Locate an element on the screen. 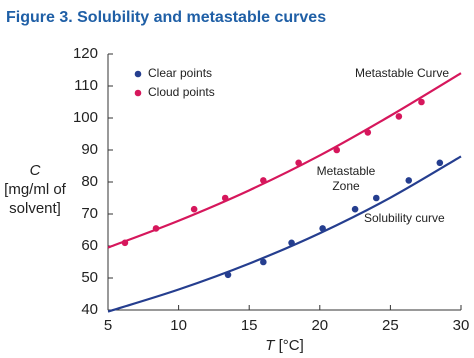  y-tick-label: 110 is located at coordinates (86, 85).